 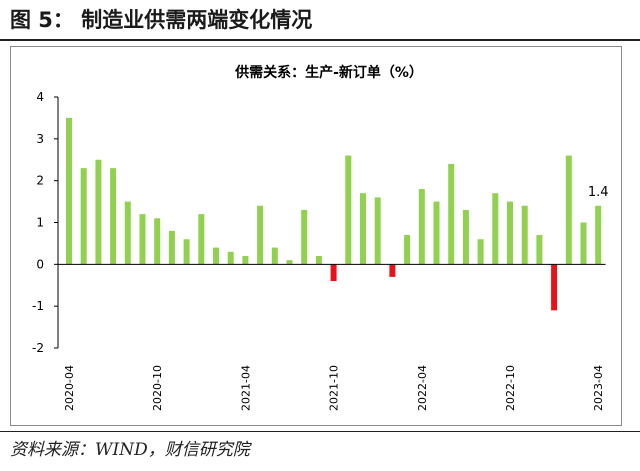 What do you see at coordinates (598, 192) in the screenshot?
I see `data-label-2023-04: 1.4` at bounding box center [598, 192].